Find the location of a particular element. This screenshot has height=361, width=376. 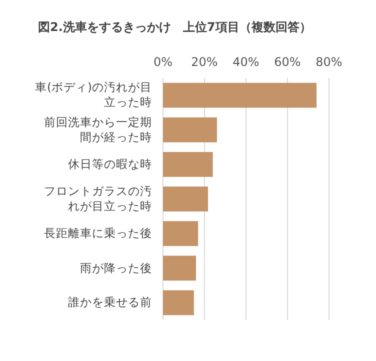

x-tick-label: 60% is located at coordinates (287, 62).